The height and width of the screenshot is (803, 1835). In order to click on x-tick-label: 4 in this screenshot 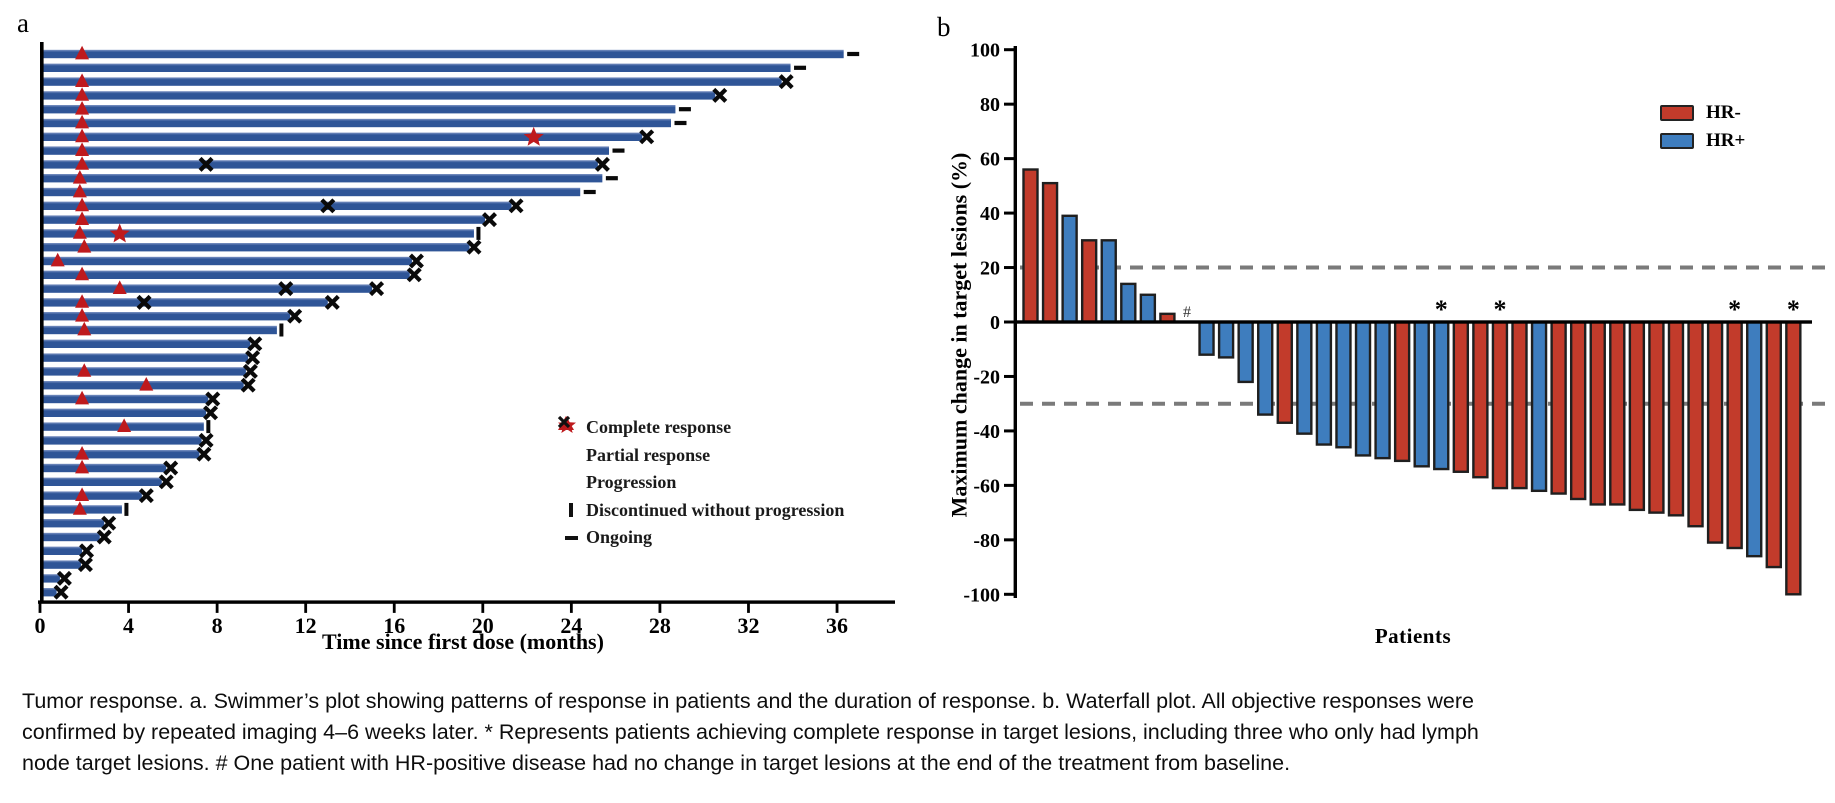, I will do `click(128, 625)`.